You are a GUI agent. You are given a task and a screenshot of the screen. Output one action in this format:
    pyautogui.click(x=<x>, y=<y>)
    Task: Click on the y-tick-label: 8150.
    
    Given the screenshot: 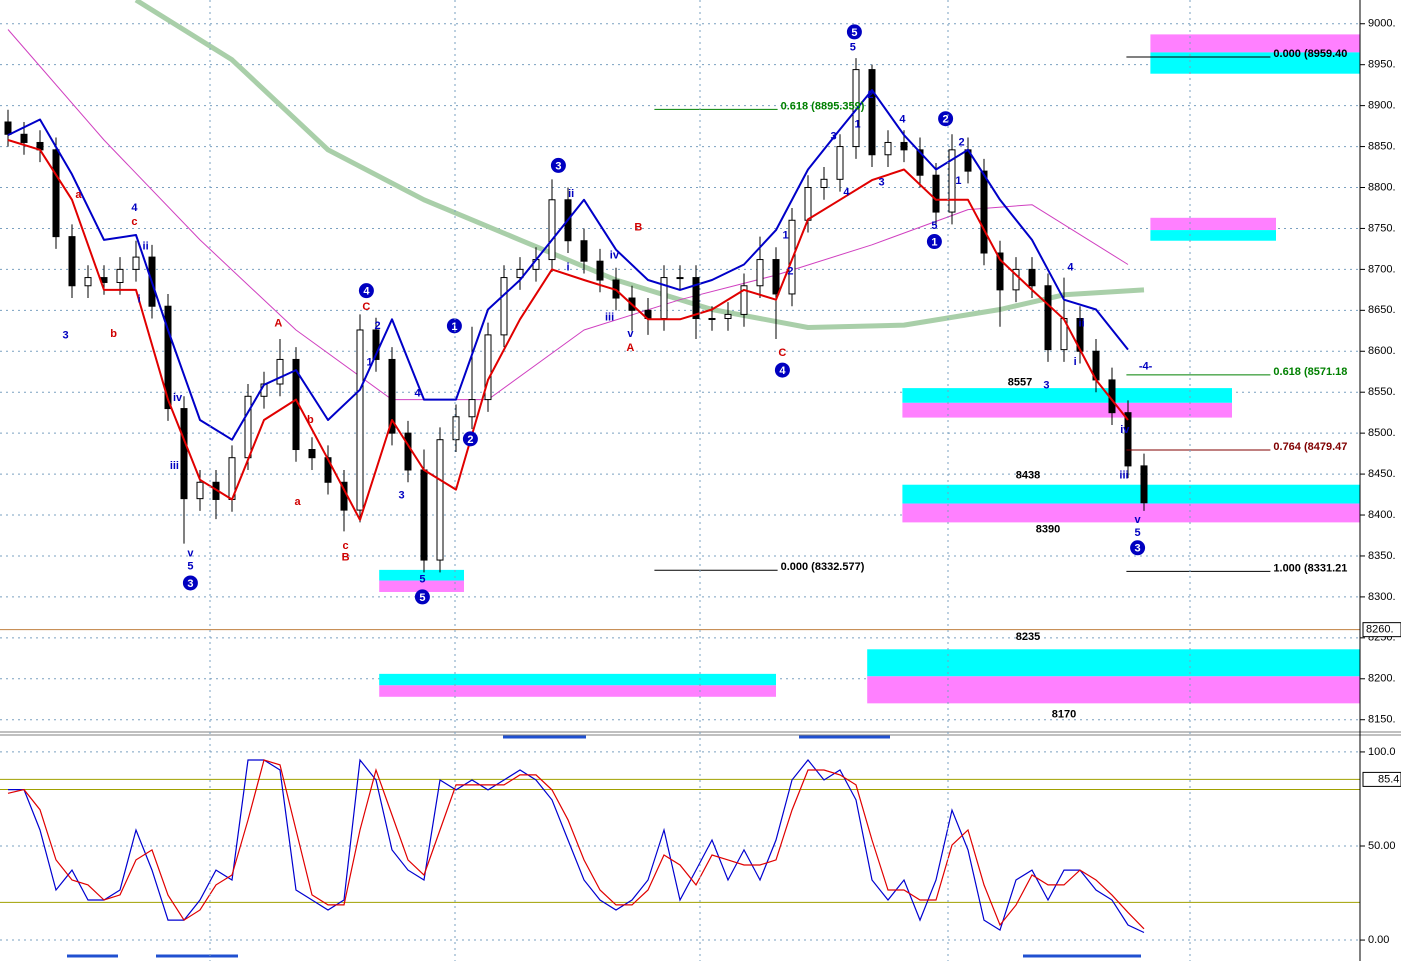 What is the action you would take?
    pyautogui.click(x=1382, y=720)
    